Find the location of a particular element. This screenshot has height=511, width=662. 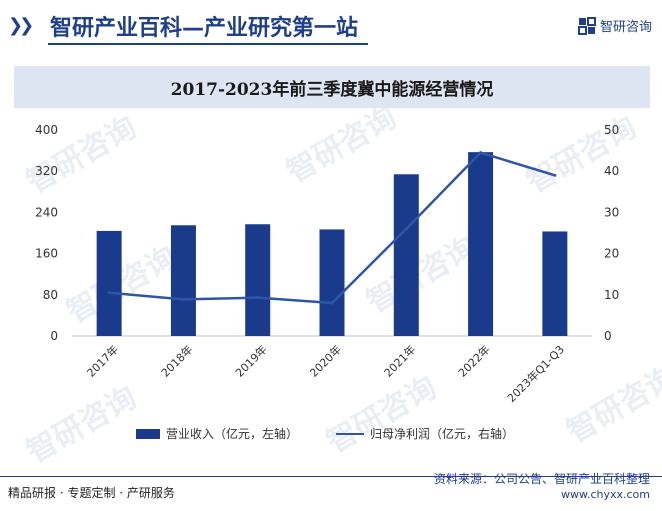

legend-item-revenue: 营业收入（亿元，左轴） is located at coordinates (217, 433).